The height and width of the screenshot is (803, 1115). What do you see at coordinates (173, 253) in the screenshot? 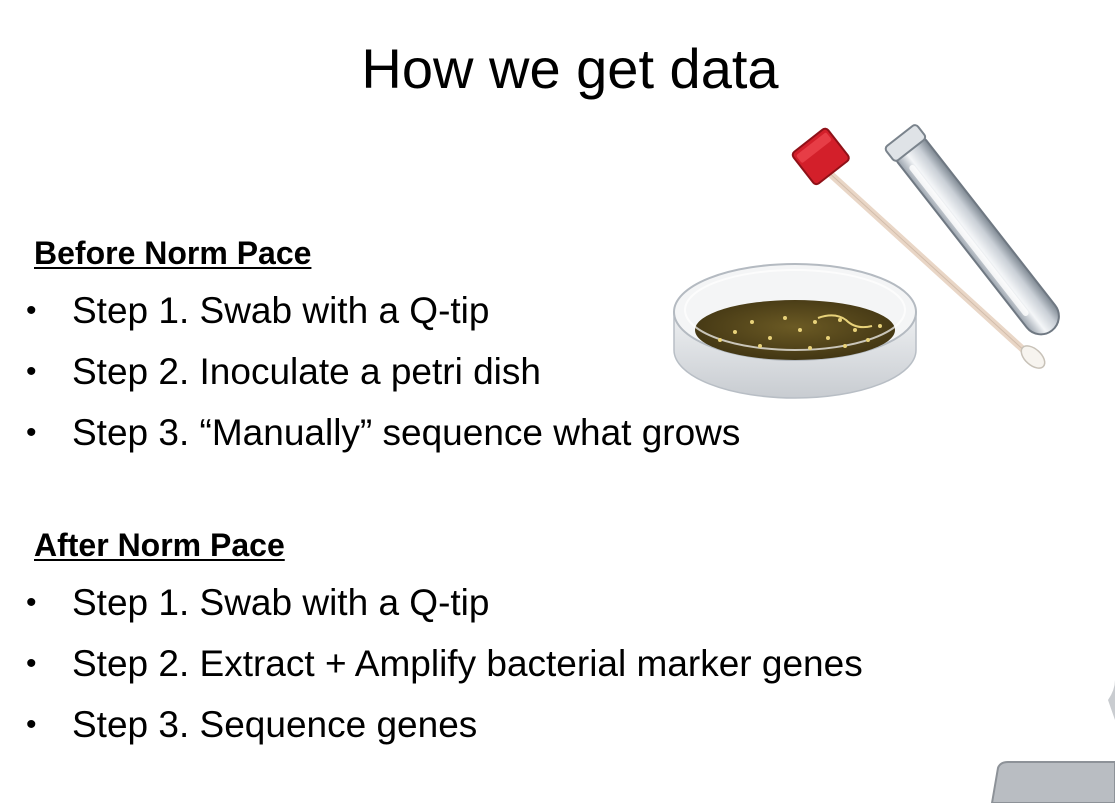
I see `before-heading: Before Norm Pace` at bounding box center [173, 253].